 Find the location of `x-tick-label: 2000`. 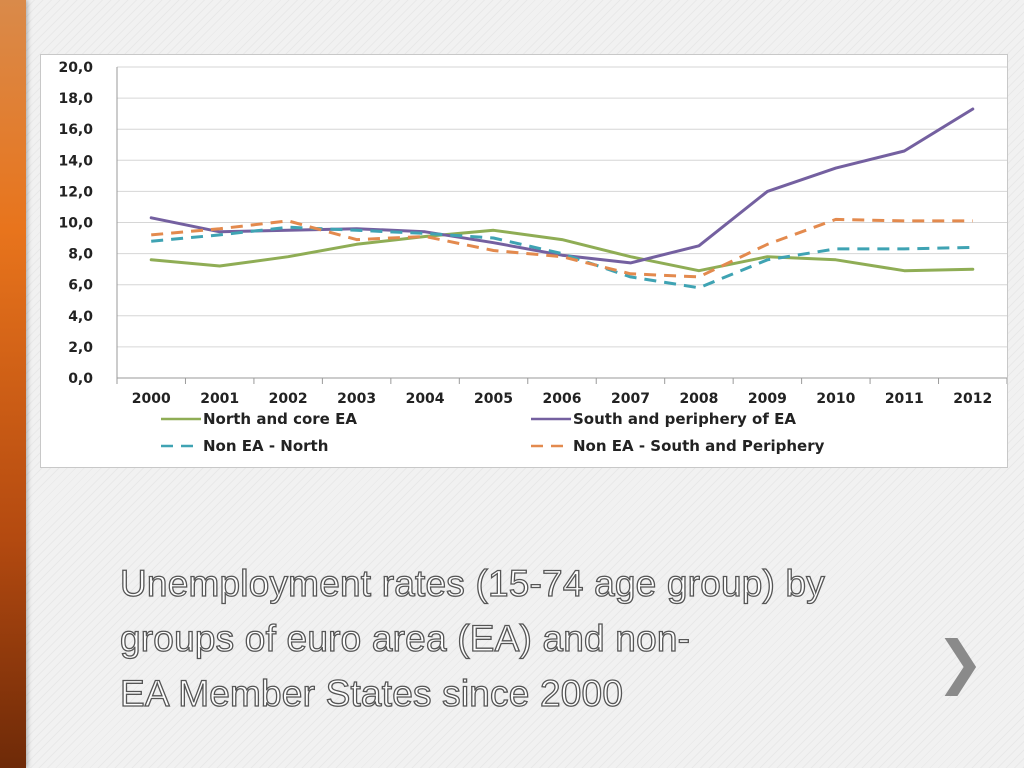

x-tick-label: 2000 is located at coordinates (151, 399).